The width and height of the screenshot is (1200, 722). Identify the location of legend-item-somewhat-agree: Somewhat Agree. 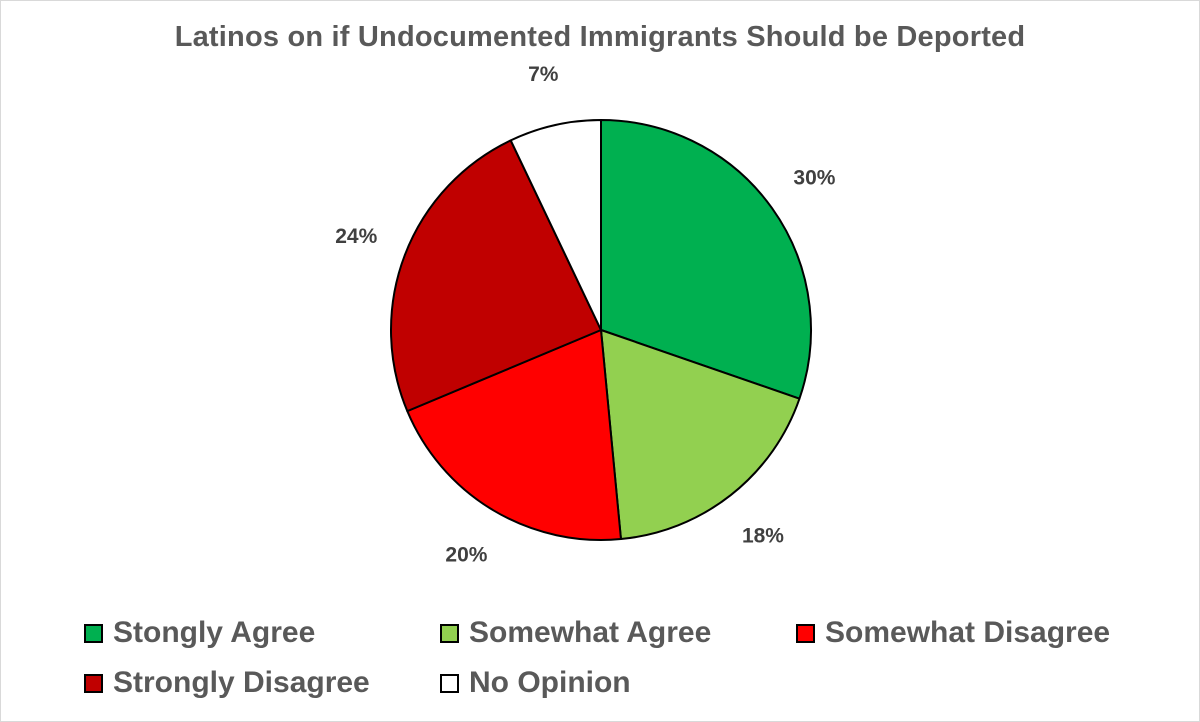
(575, 633).